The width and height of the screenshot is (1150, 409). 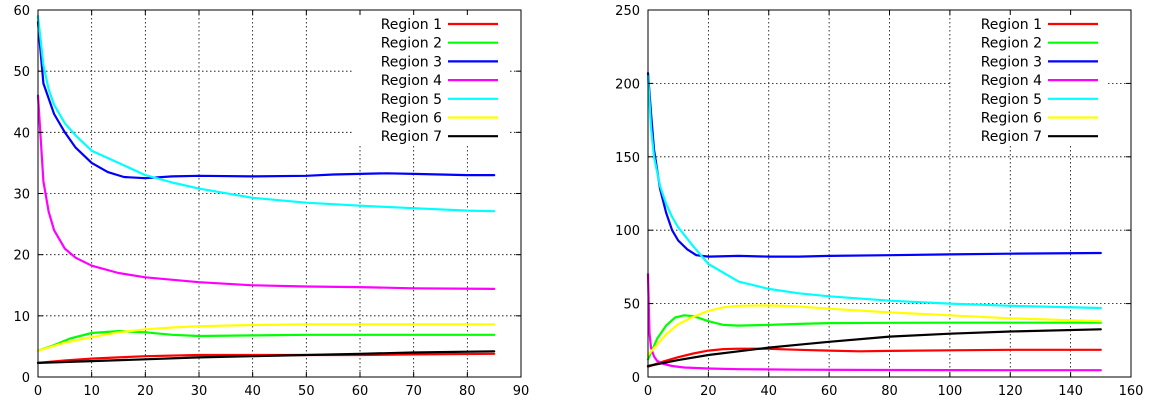 I want to click on x-tick-label: 50, so click(x=306, y=391).